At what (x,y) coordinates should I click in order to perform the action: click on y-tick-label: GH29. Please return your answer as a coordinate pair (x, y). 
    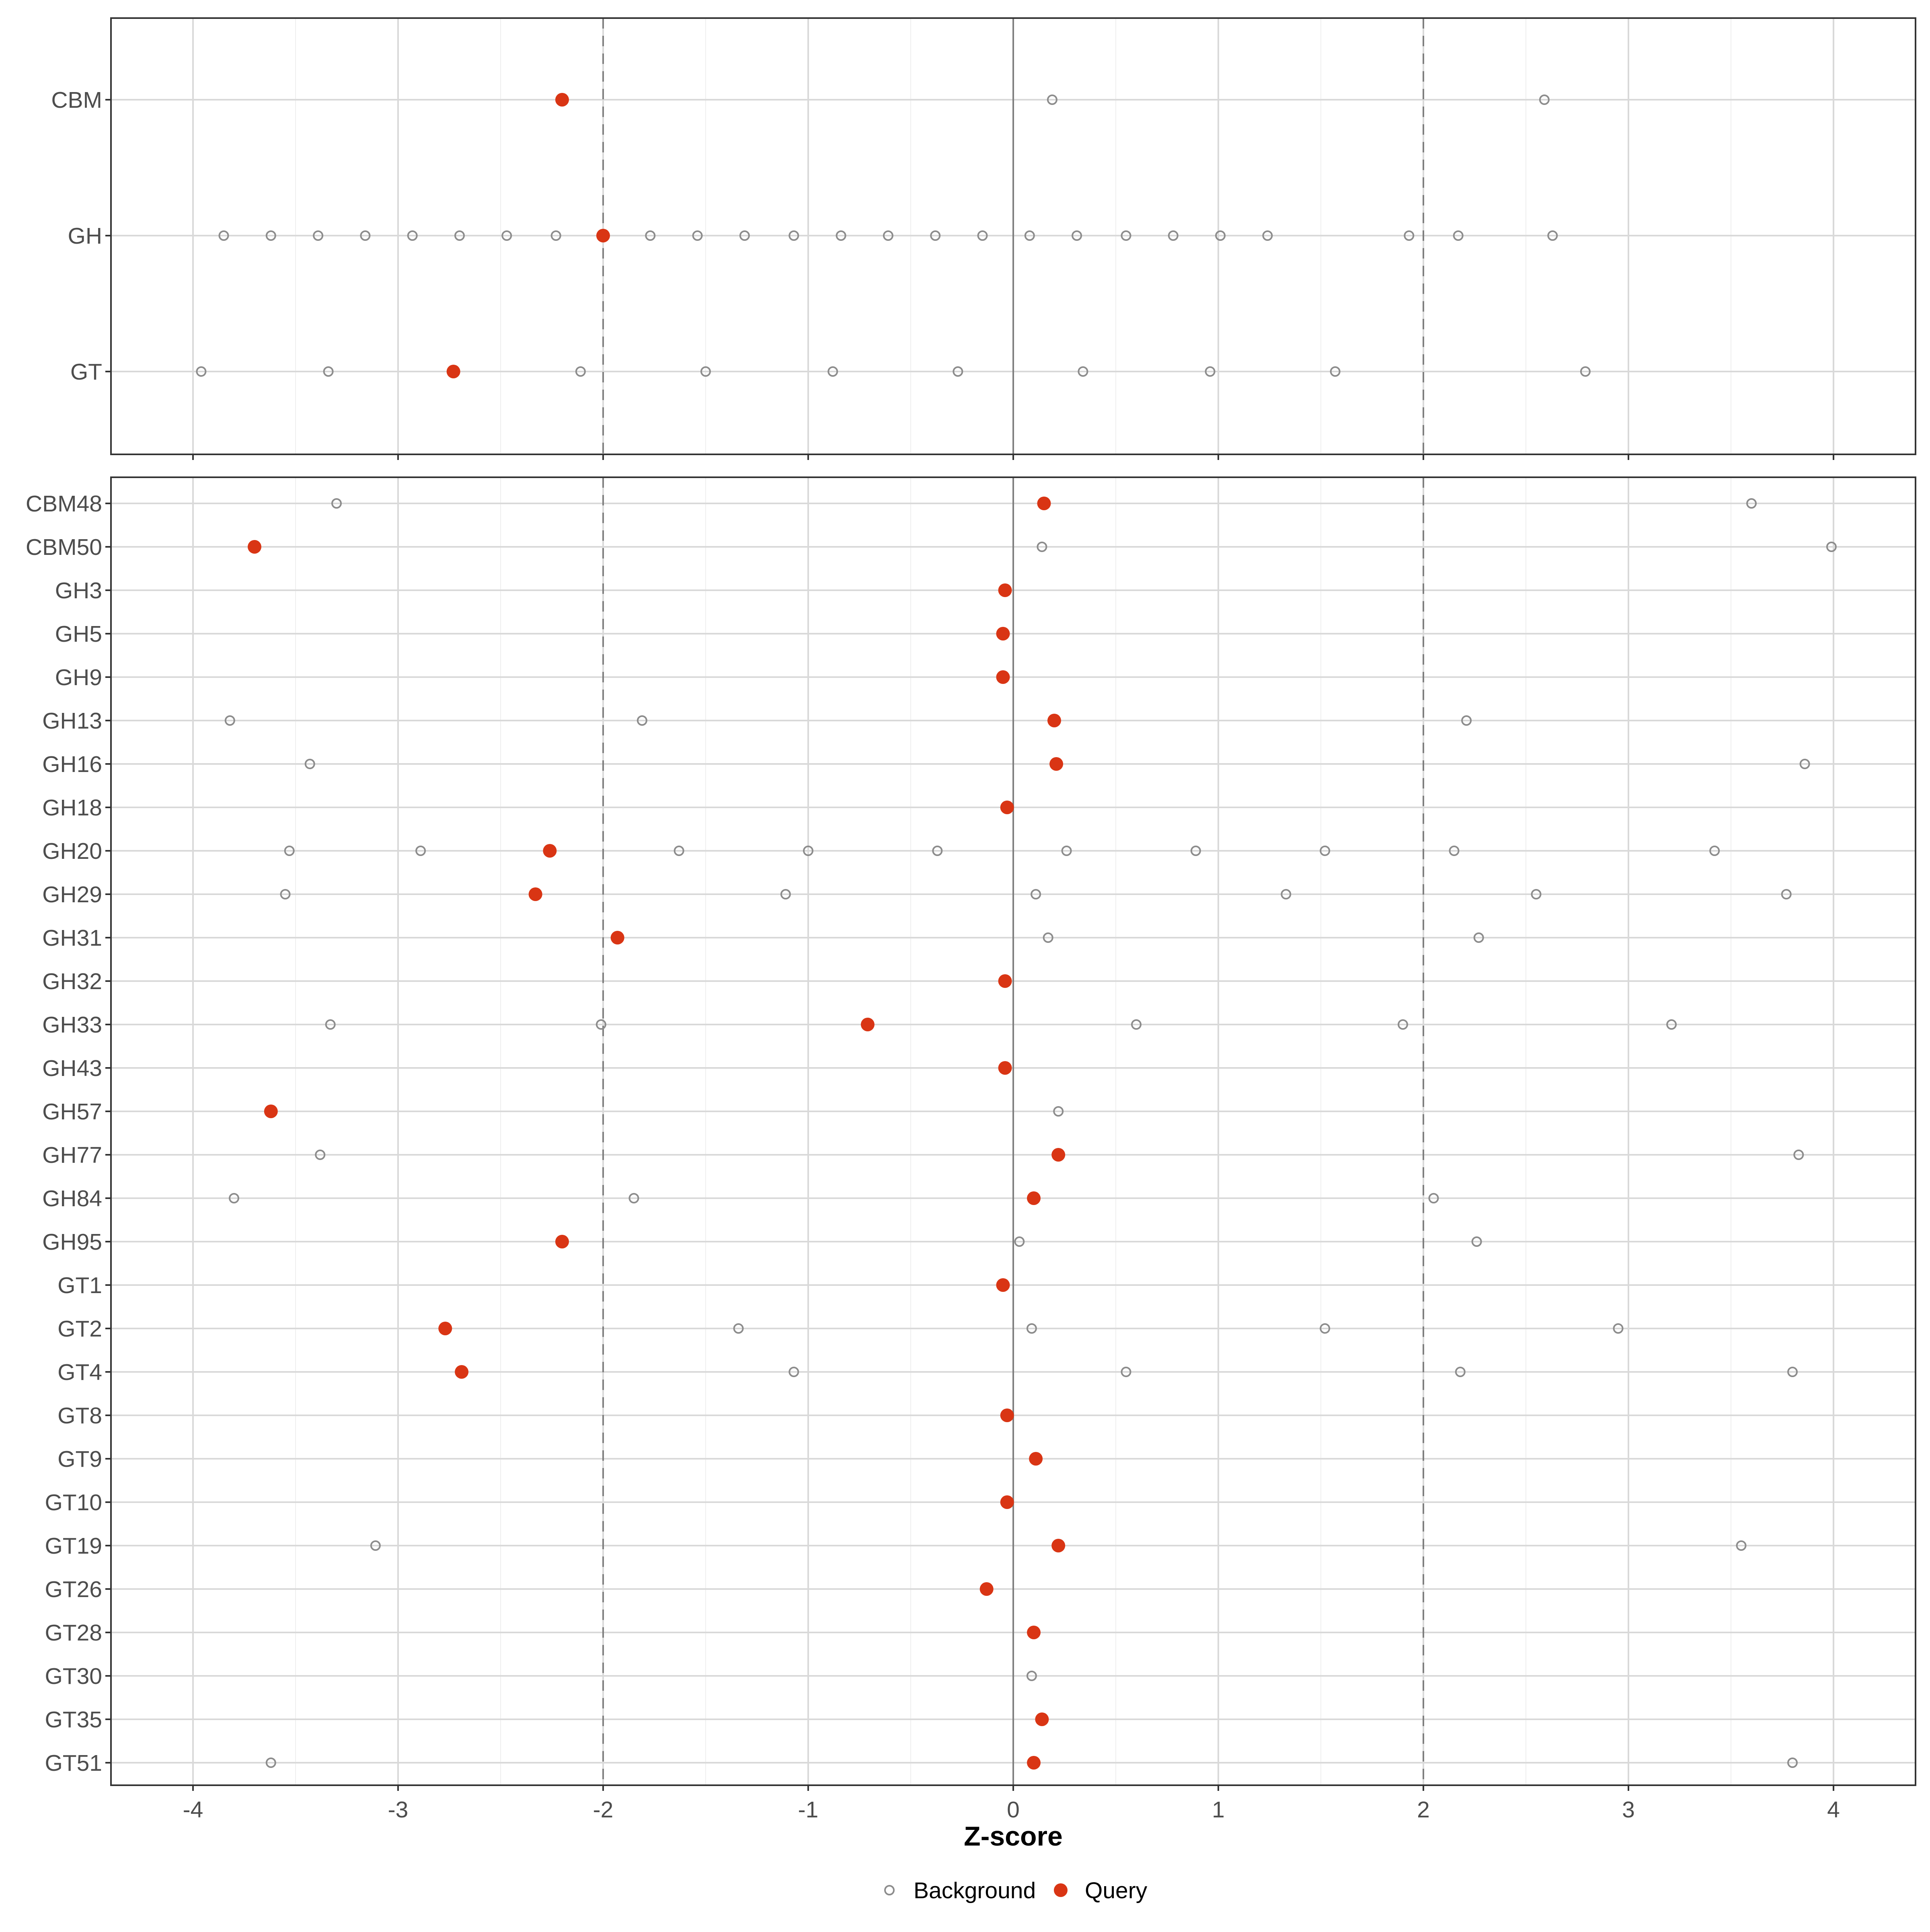
    Looking at the image, I should click on (72, 894).